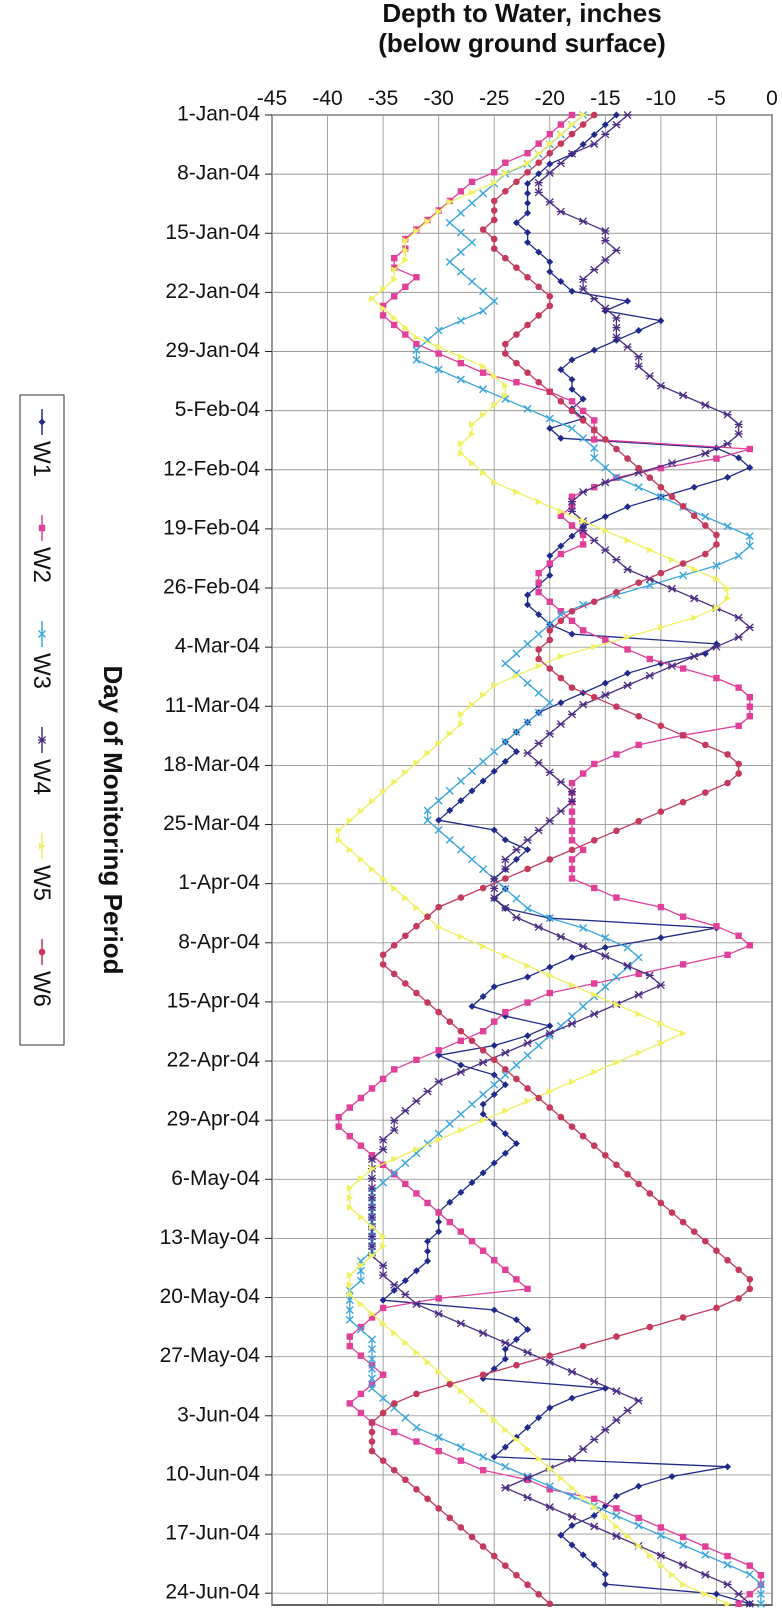 Image resolution: width=782 pixels, height=1616 pixels. What do you see at coordinates (210, 1237) in the screenshot?
I see `x-tick-label: 13-May-04` at bounding box center [210, 1237].